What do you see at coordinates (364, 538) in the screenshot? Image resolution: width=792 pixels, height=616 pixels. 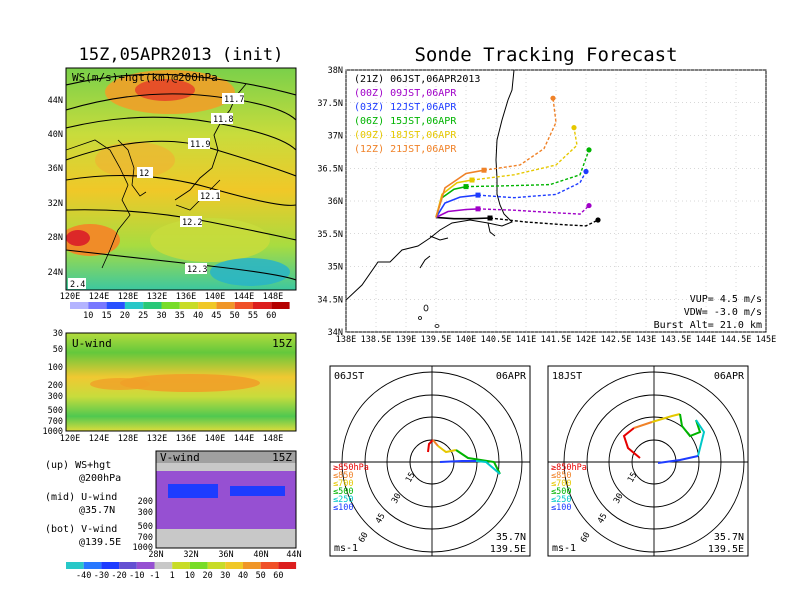 I see `svg-text: 60` at bounding box center [364, 538].